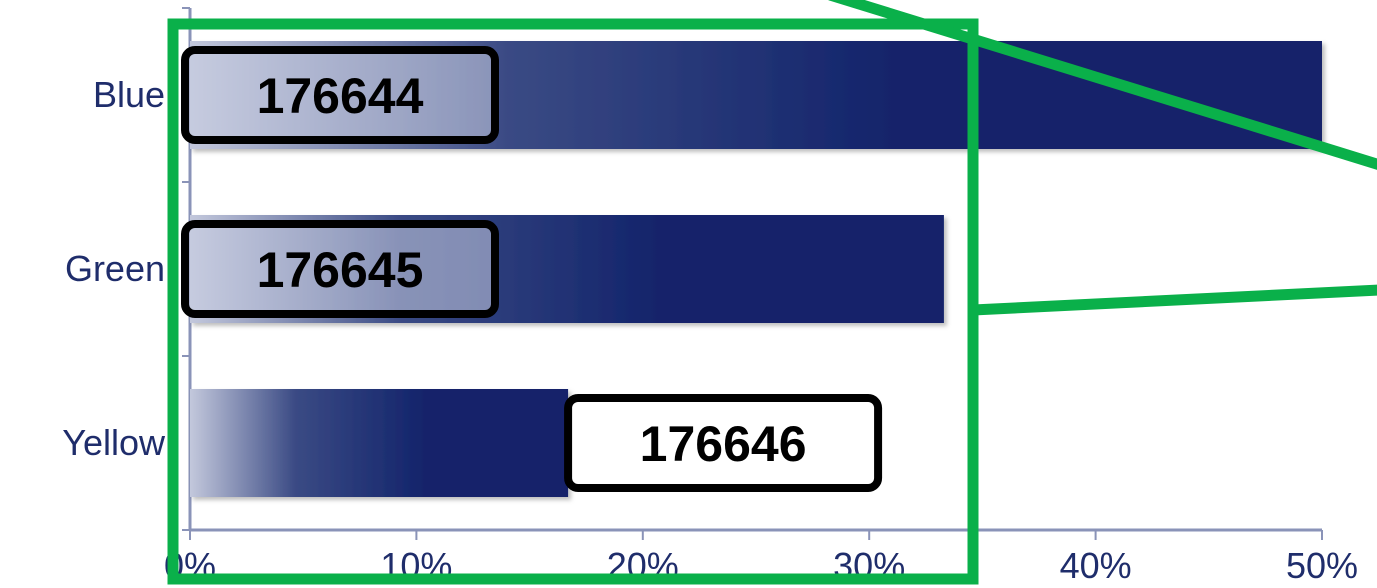  I want to click on highlight-connector-top, so click(1102, 85).